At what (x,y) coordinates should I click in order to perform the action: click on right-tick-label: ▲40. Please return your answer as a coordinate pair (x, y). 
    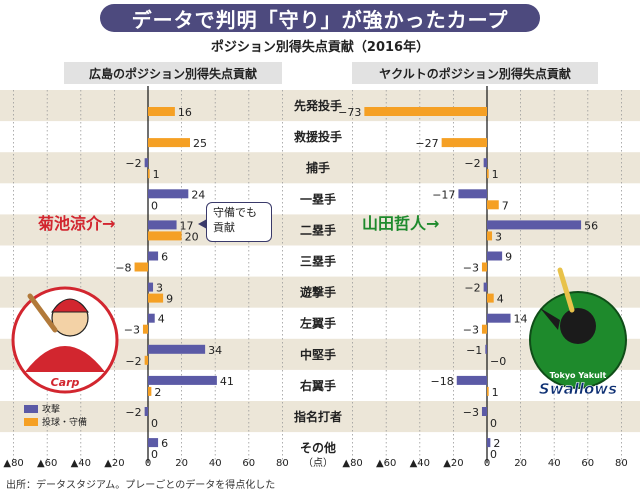
    Looking at the image, I should click on (420, 463).